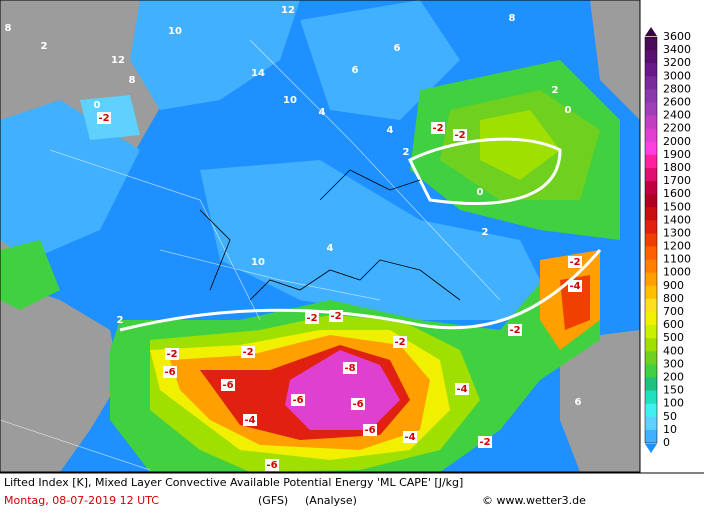 The image size is (704, 513). What do you see at coordinates (677, 193) in the screenshot?
I see `colorbar-label: 1600` at bounding box center [677, 193].